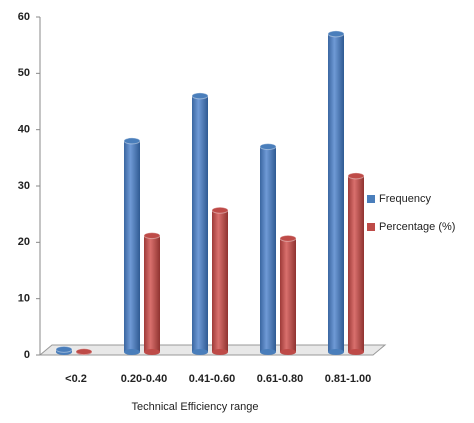  I want to click on legend-label: Frequency, so click(405, 199).